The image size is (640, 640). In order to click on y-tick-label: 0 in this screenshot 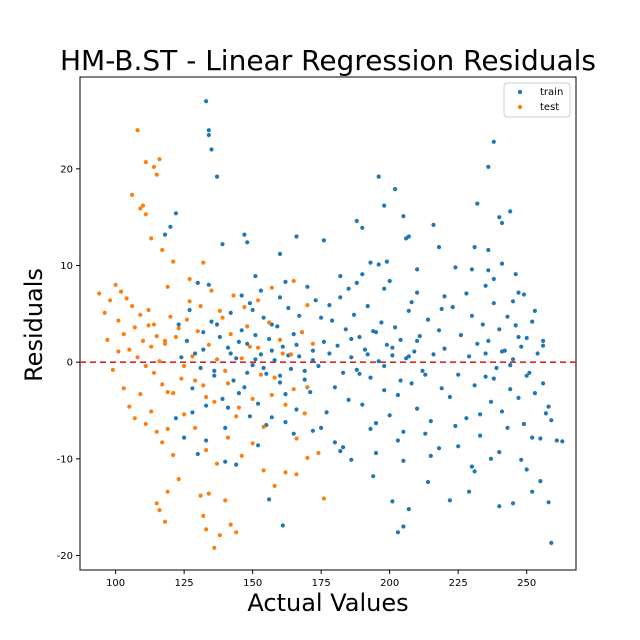, I will do `click(70, 363)`.